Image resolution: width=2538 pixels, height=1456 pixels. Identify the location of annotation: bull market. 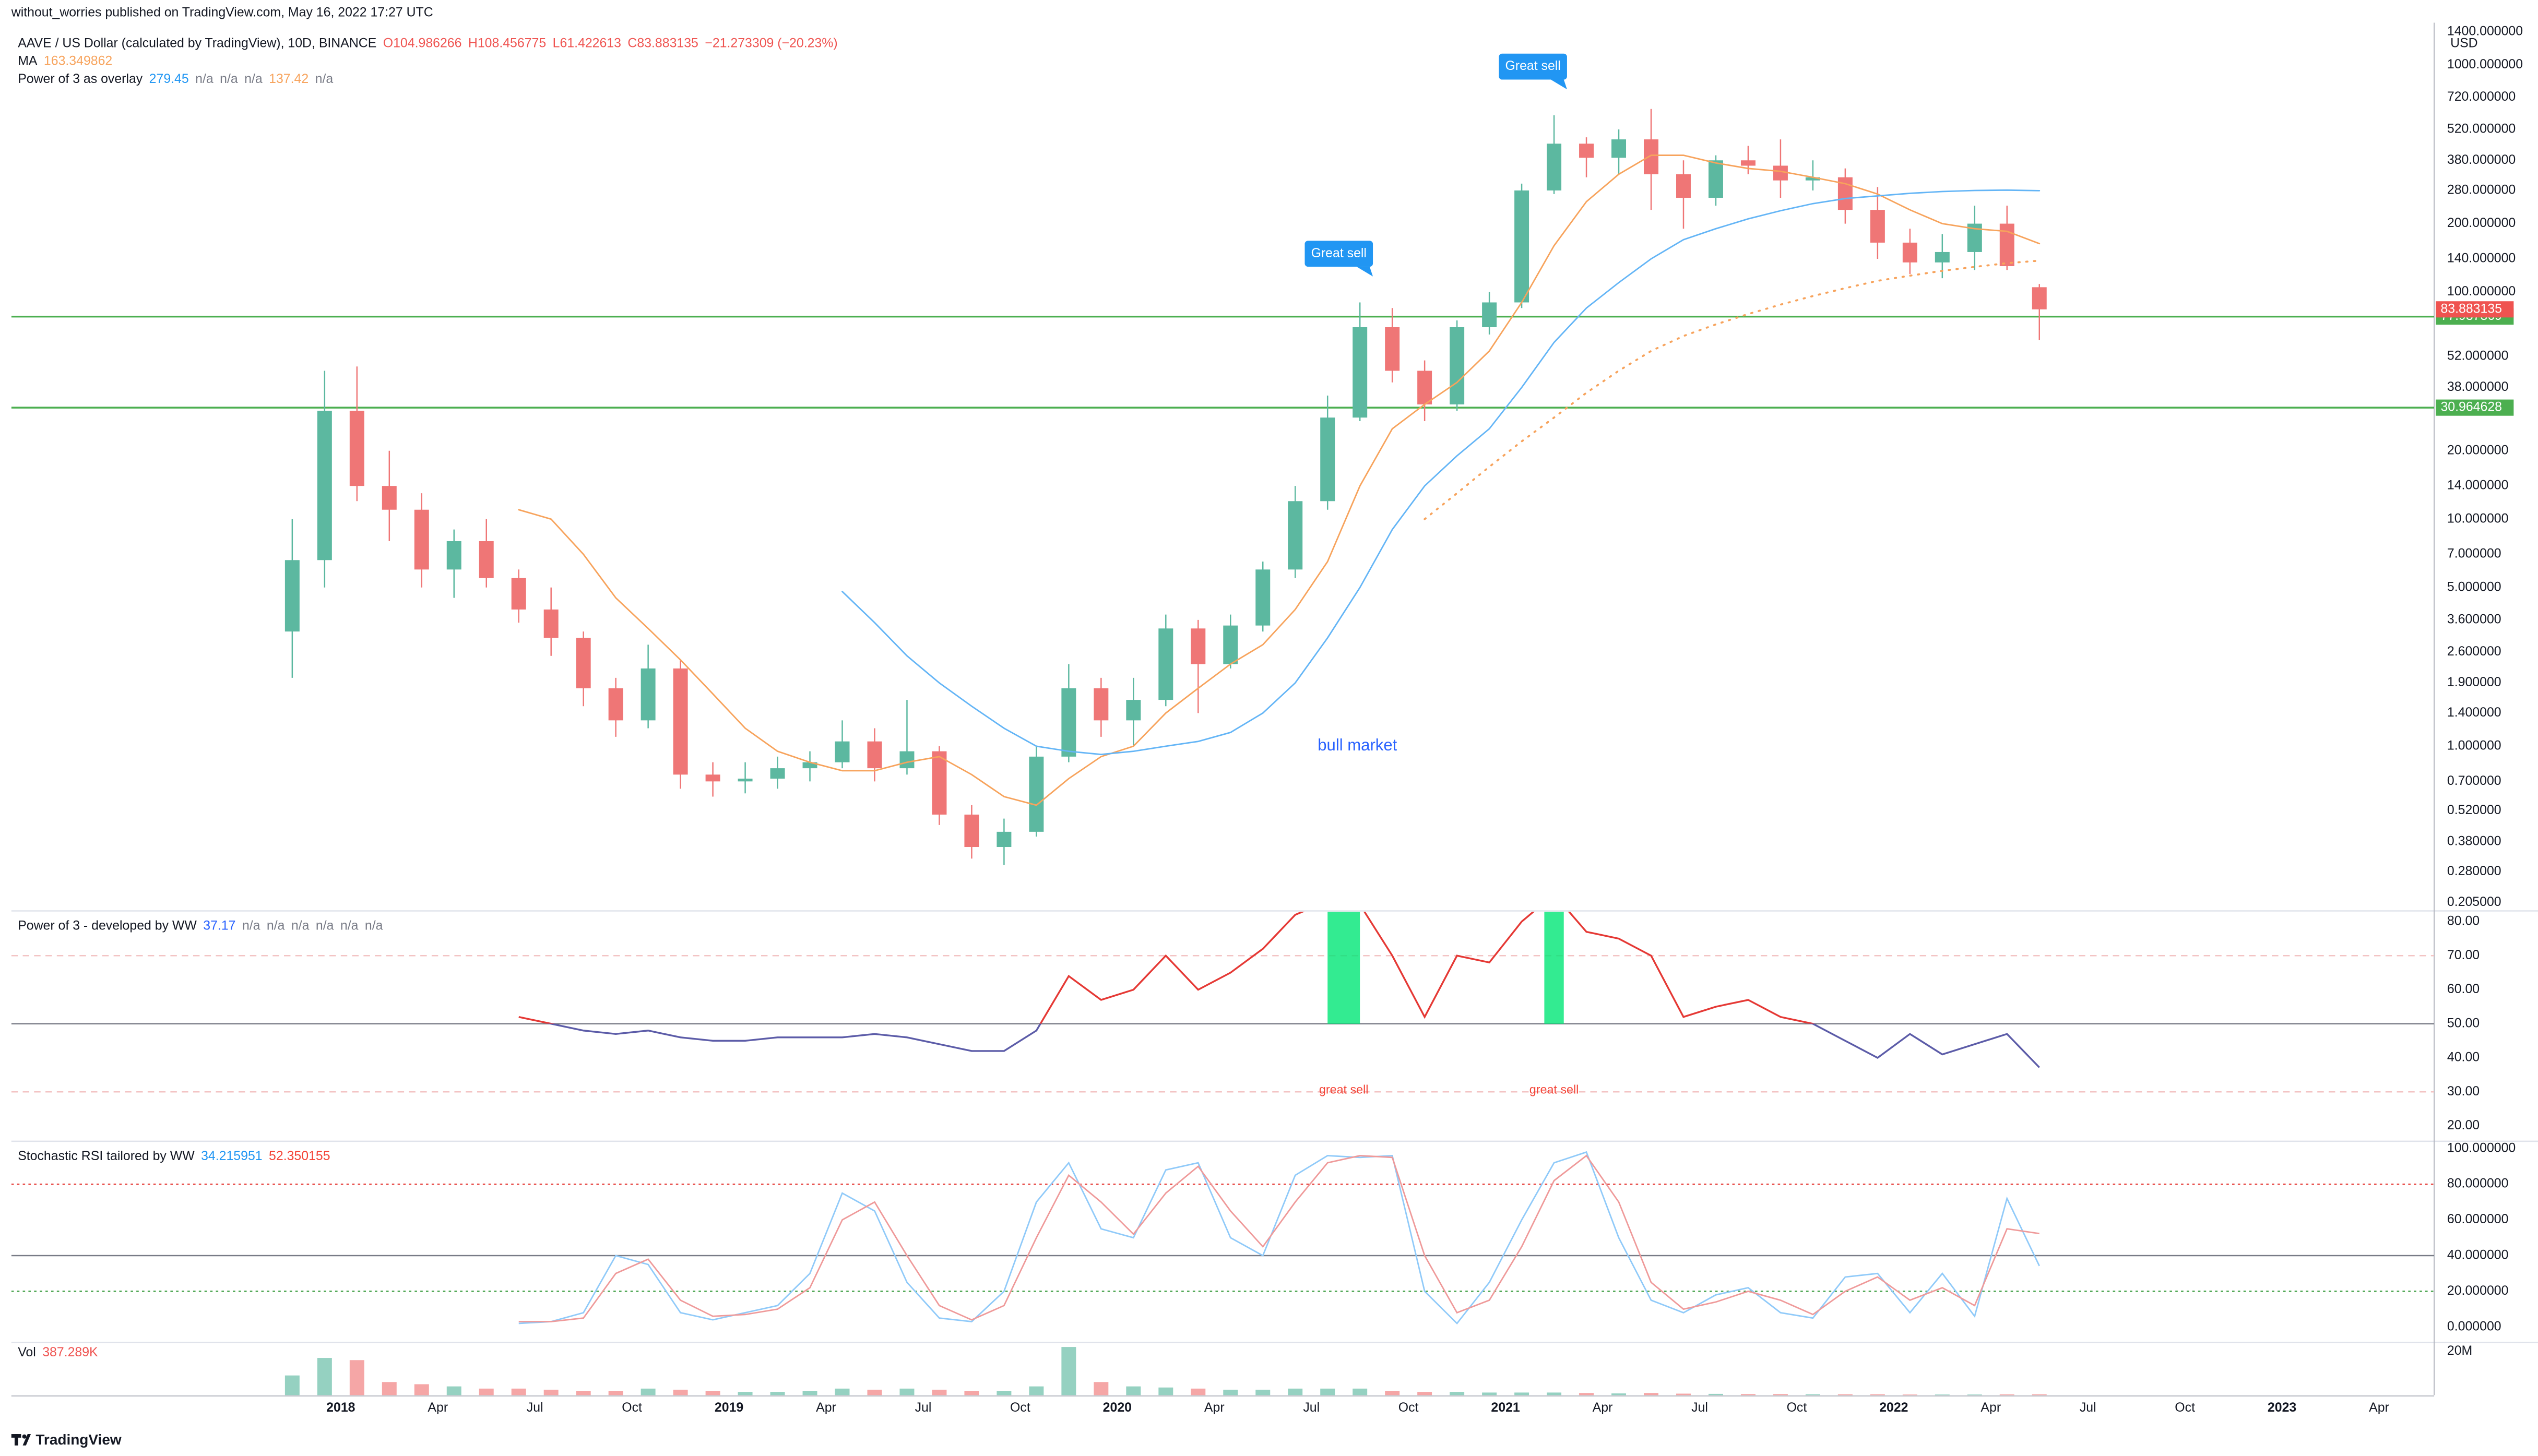
(1357, 745).